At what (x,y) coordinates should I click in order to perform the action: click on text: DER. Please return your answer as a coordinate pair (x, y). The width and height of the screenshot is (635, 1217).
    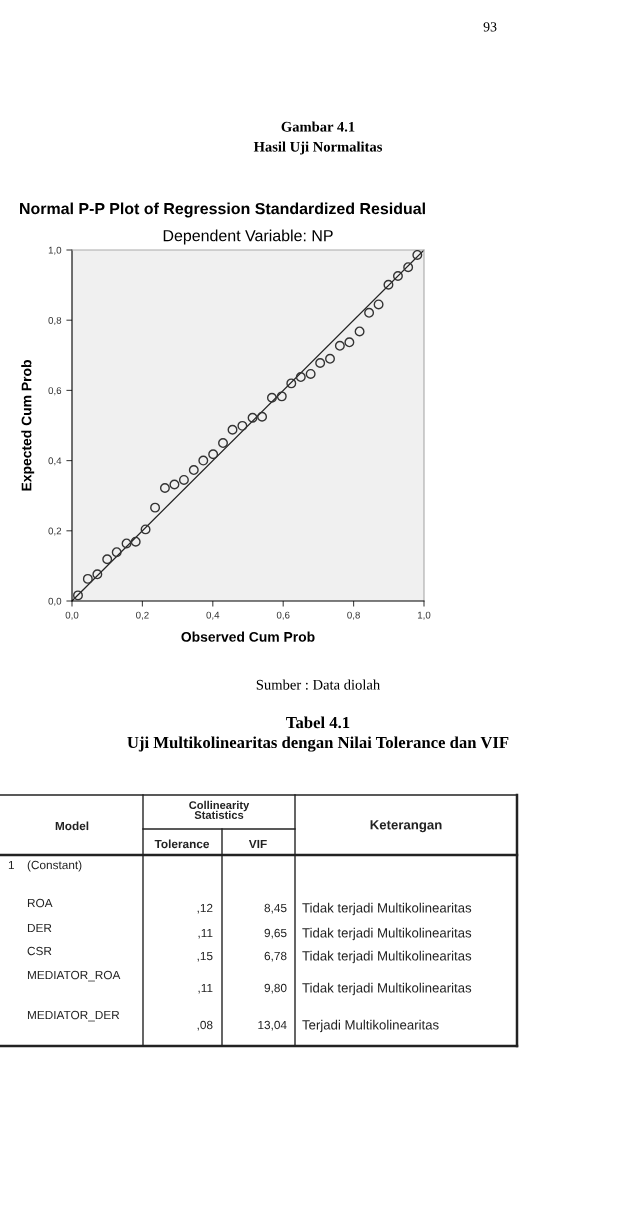
    Looking at the image, I should click on (39, 928).